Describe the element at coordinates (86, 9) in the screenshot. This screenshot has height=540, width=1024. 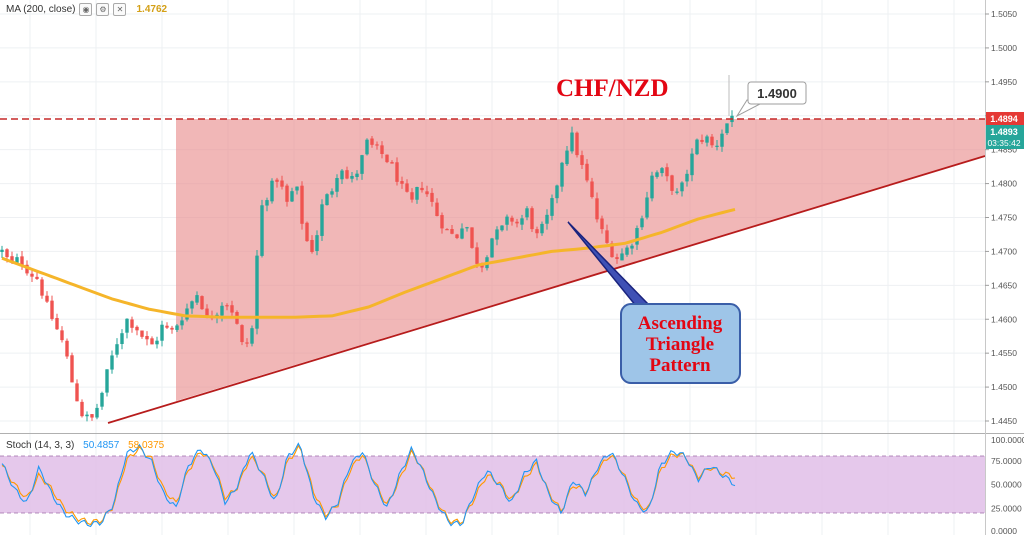
I see `eye-icon: ◉` at that location.